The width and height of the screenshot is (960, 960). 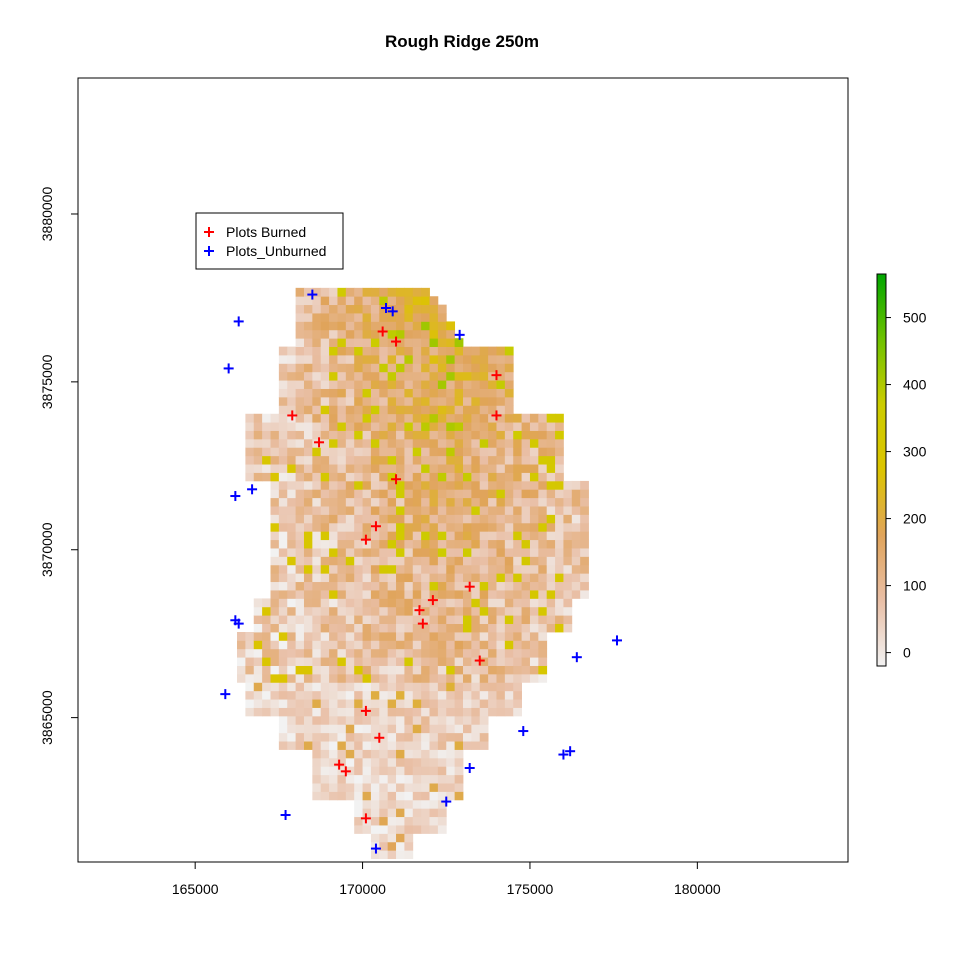 What do you see at coordinates (269, 241) in the screenshot?
I see `legend-box` at bounding box center [269, 241].